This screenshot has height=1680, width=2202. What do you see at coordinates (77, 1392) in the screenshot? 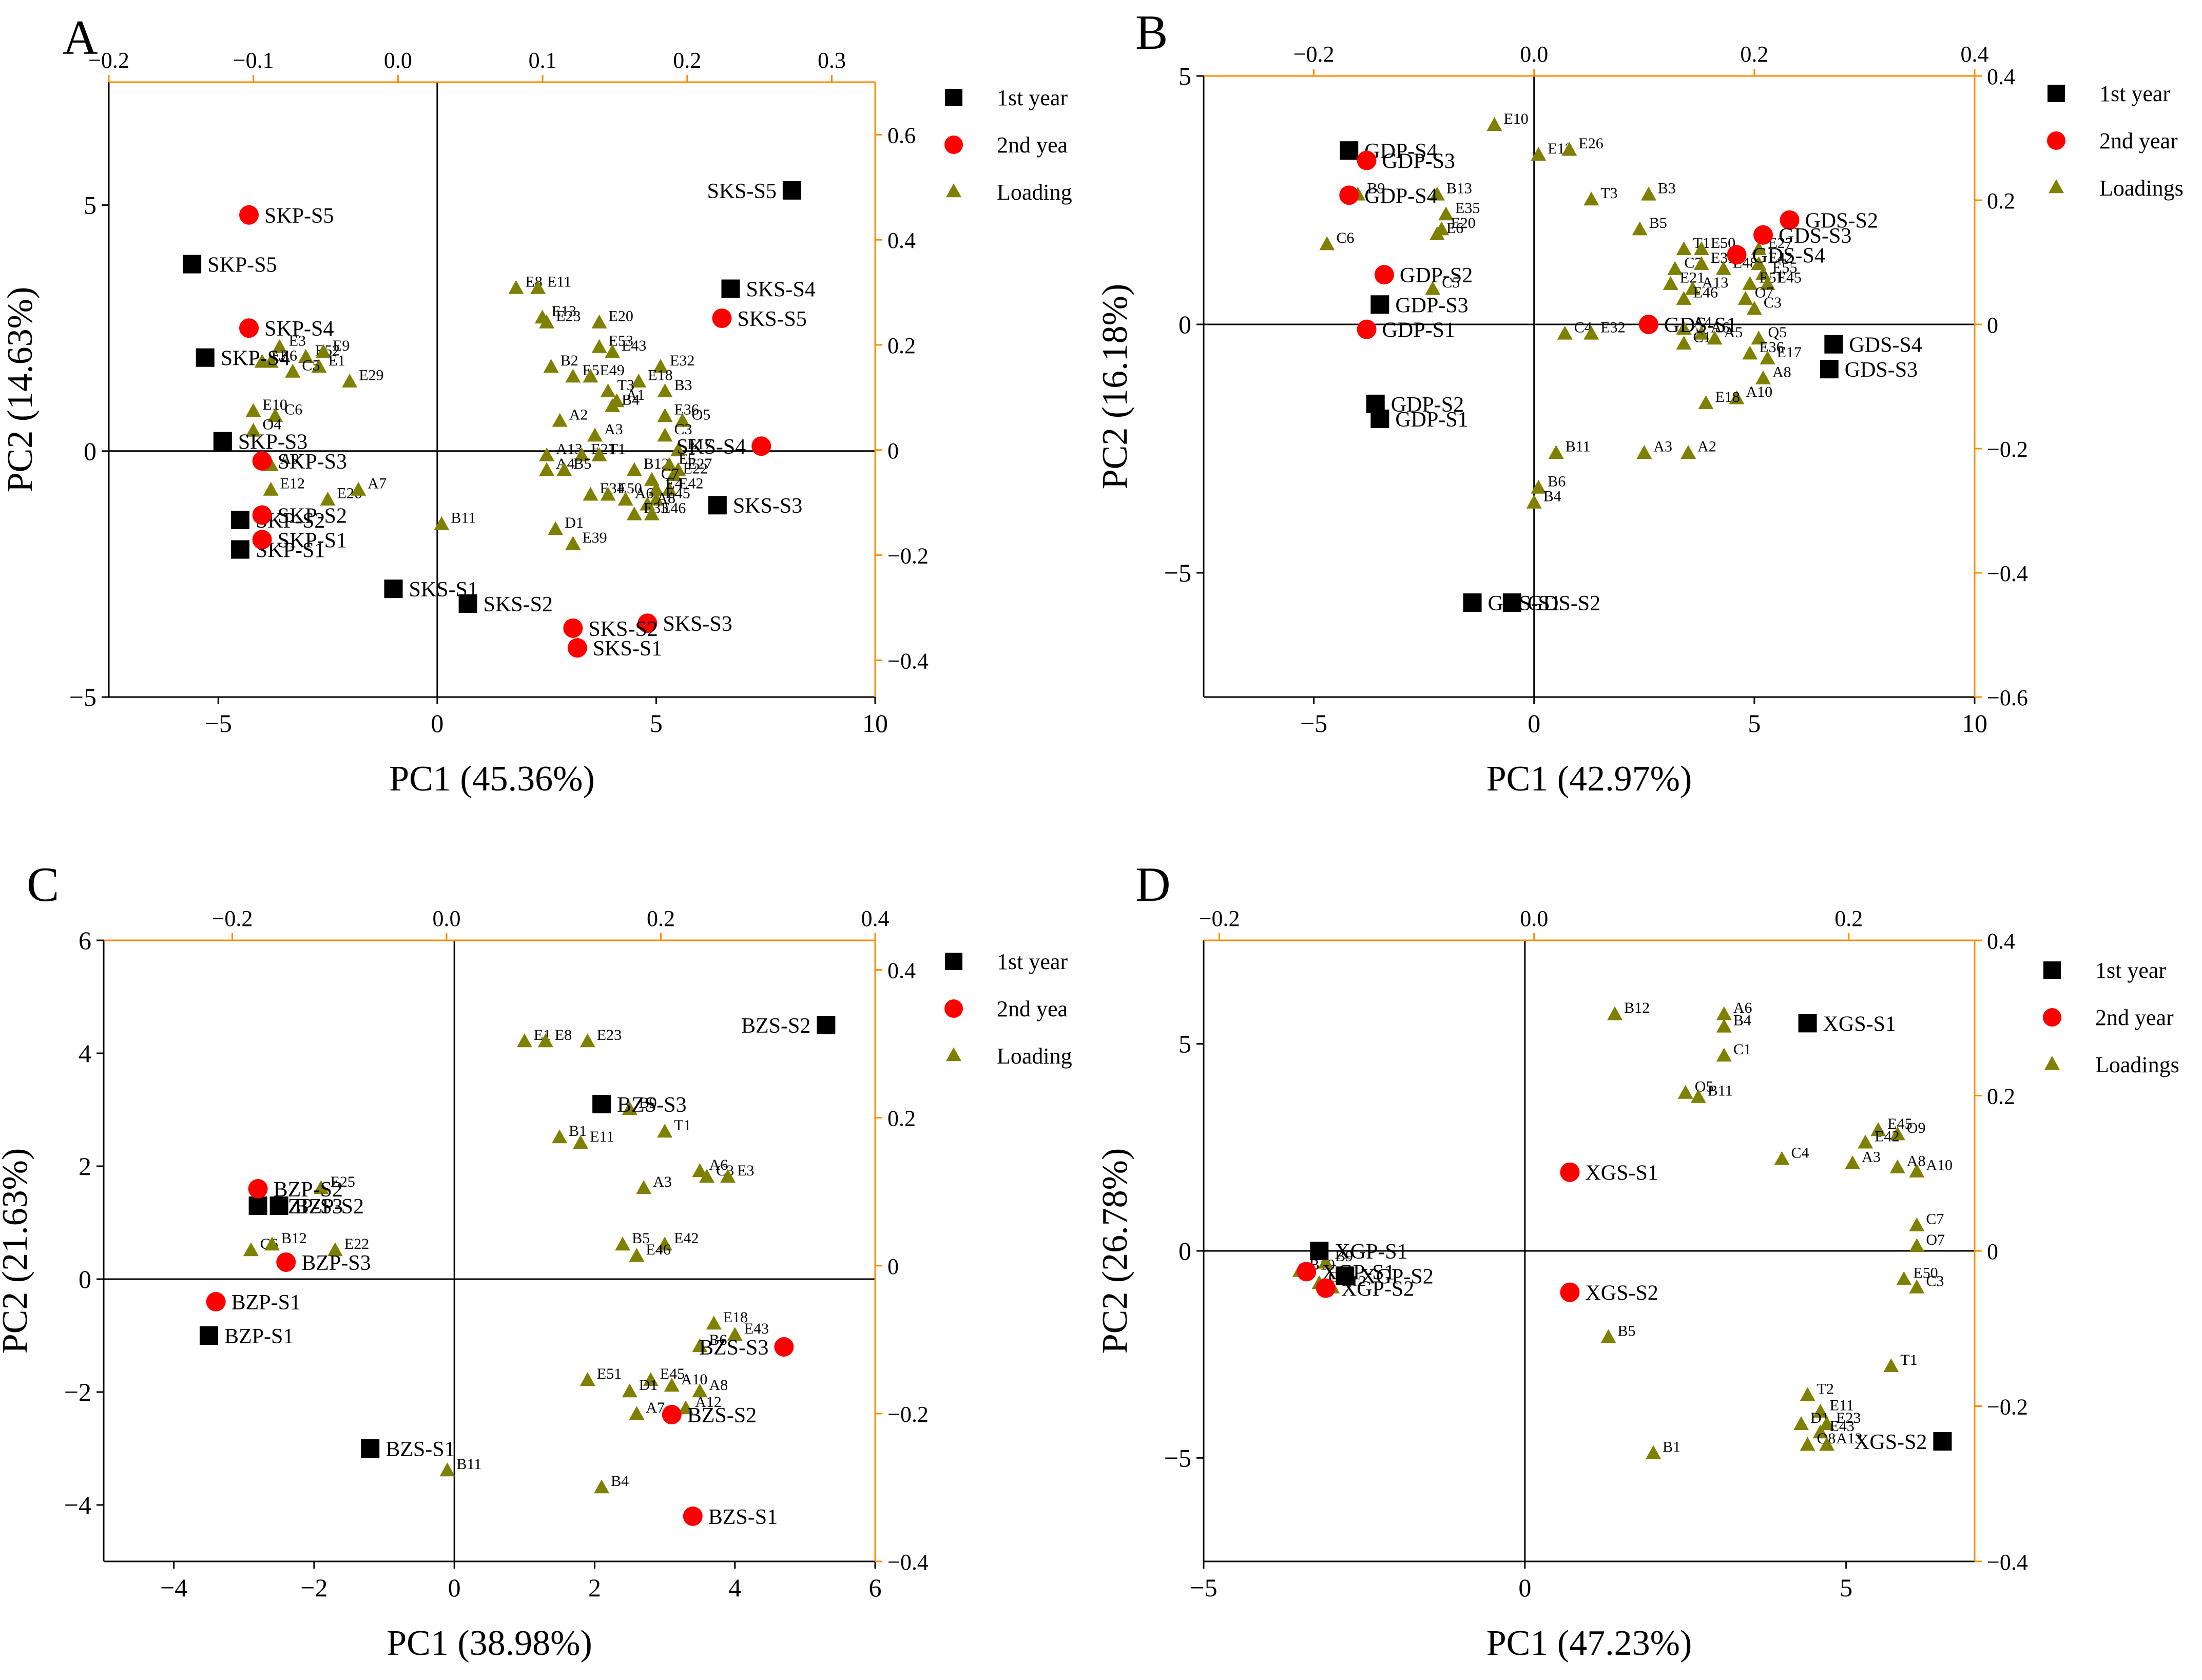
I see `y-tick-label: −2` at bounding box center [77, 1392].